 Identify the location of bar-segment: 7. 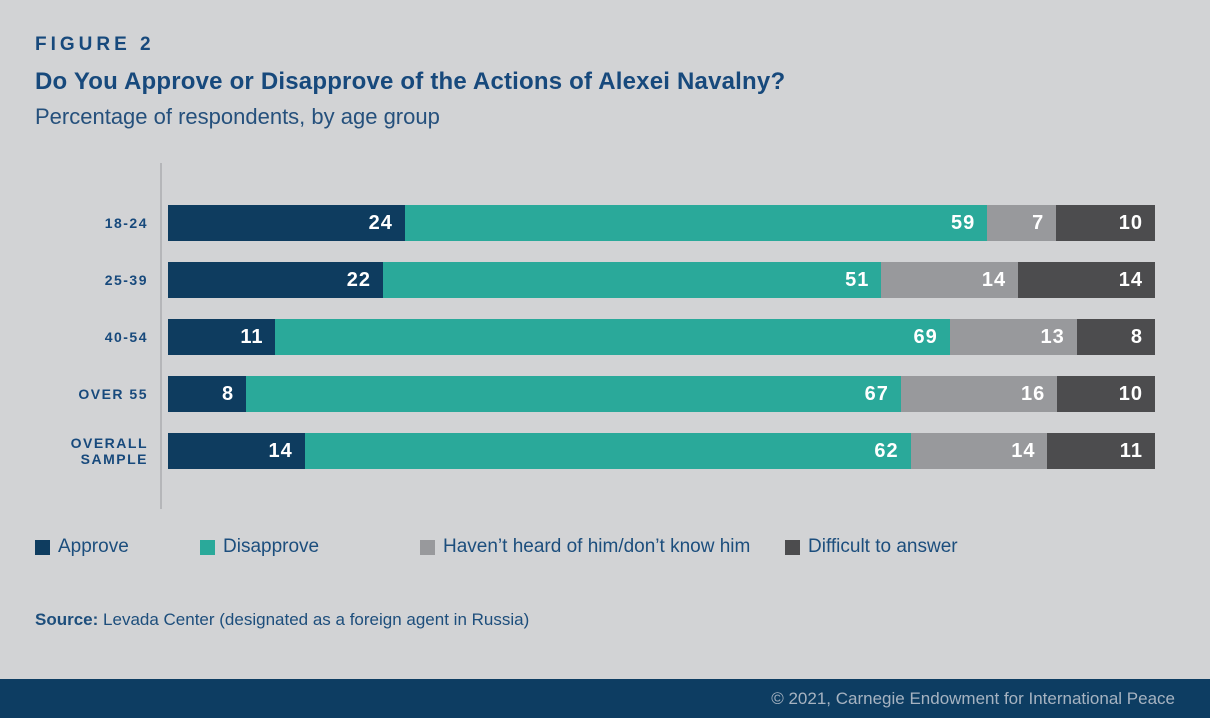
(1022, 223).